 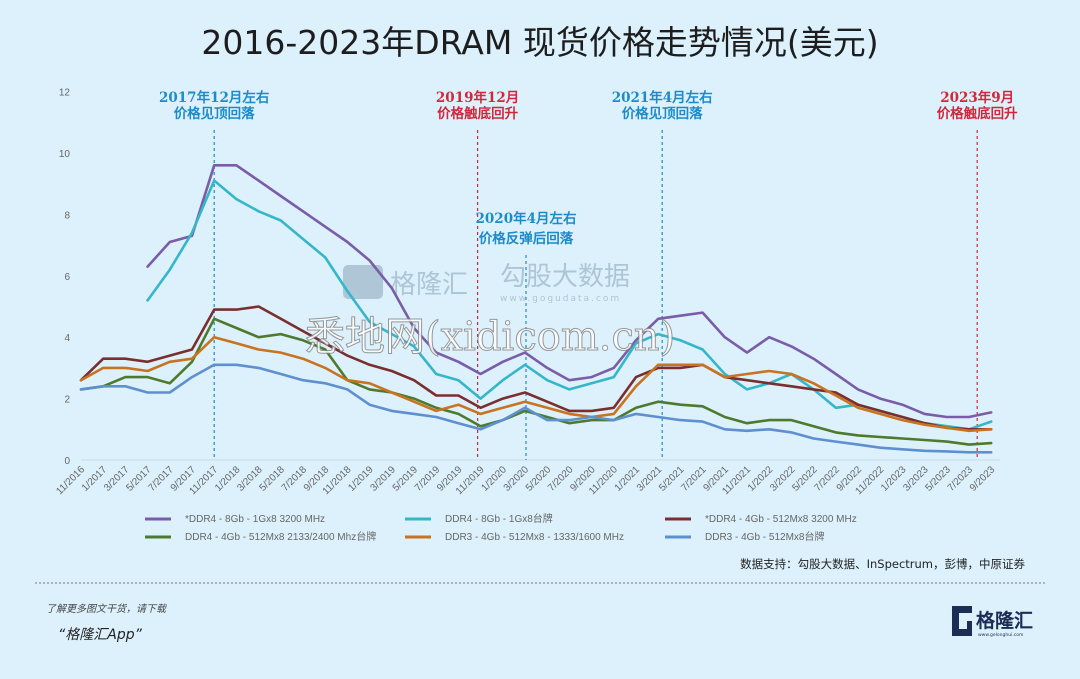 I want to click on annotation-date: 2023年9月, so click(x=977, y=97).